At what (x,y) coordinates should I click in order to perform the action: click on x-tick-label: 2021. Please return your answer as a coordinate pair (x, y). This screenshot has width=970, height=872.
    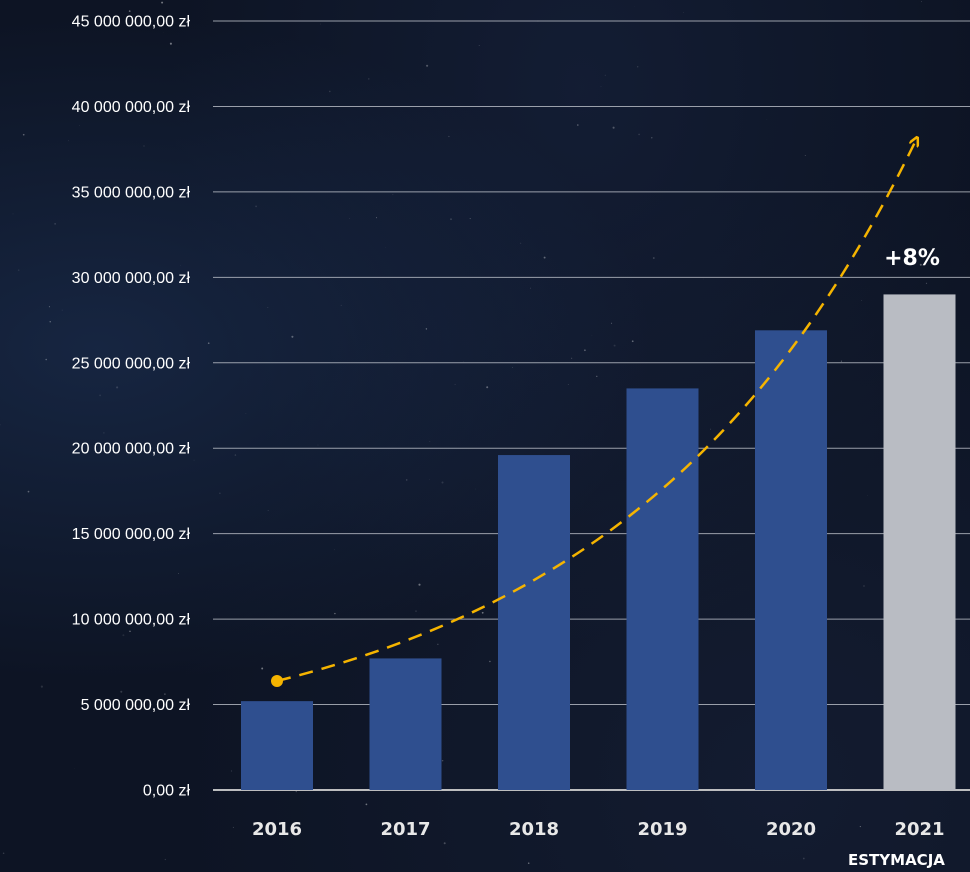
    Looking at the image, I should click on (919, 829).